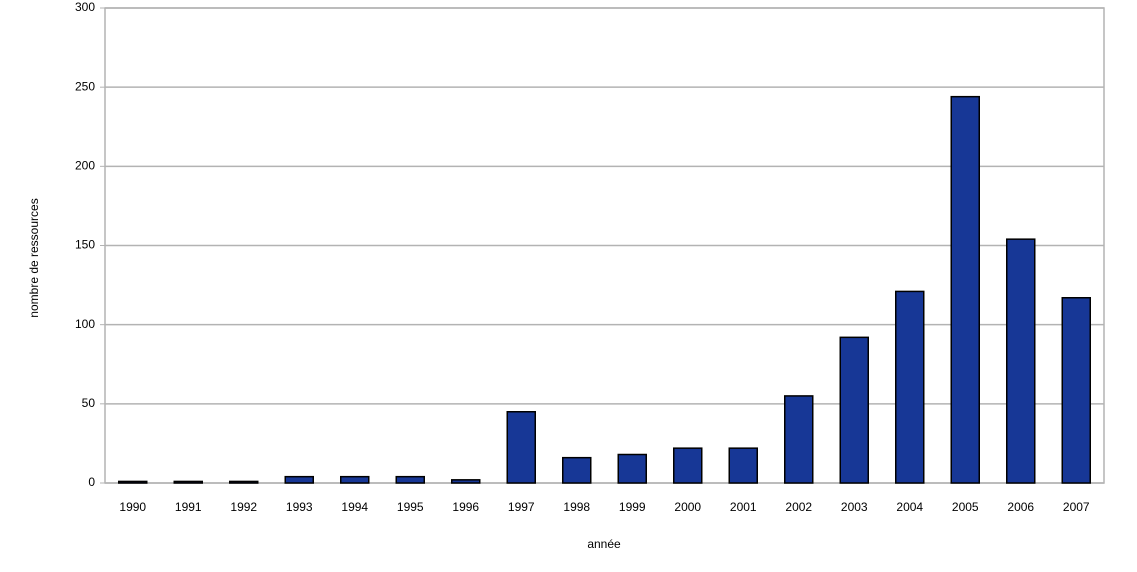 The width and height of the screenshot is (1137, 572). What do you see at coordinates (354, 507) in the screenshot?
I see `x-tick-label: 1994` at bounding box center [354, 507].